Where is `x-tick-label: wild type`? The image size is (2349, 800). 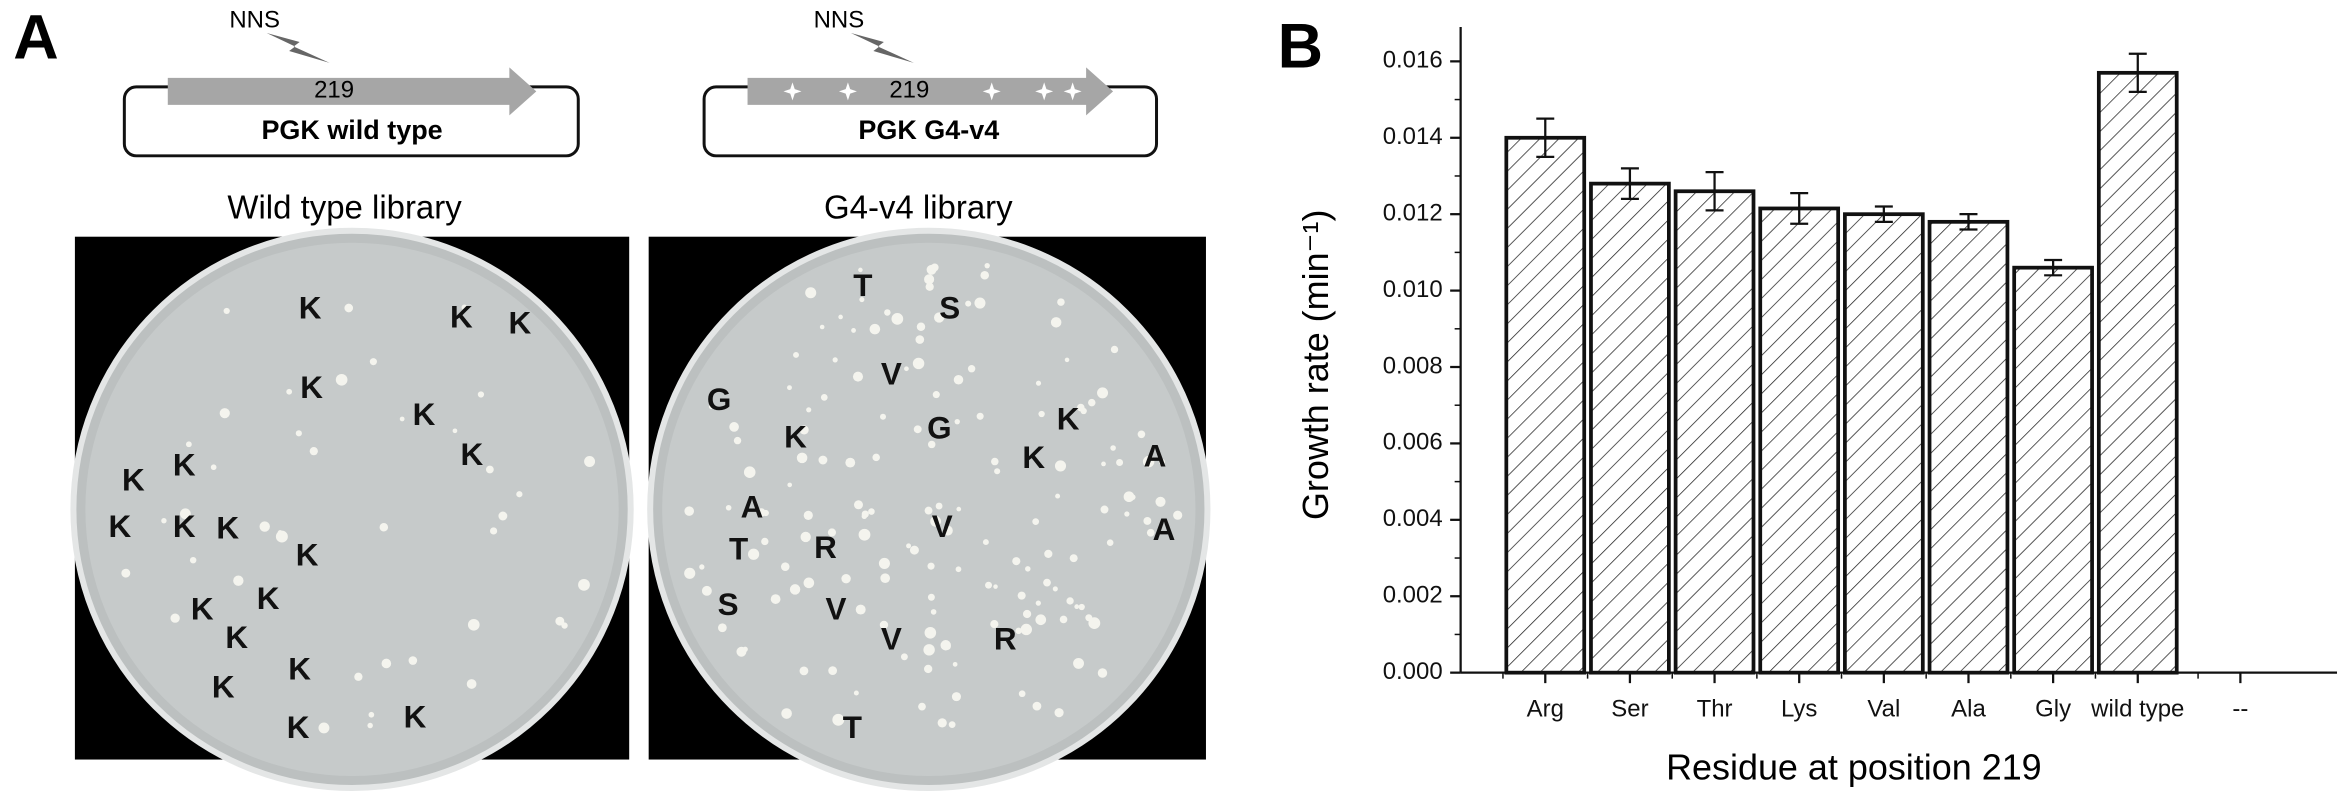
x-tick-label: wild type is located at coordinates (2137, 708).